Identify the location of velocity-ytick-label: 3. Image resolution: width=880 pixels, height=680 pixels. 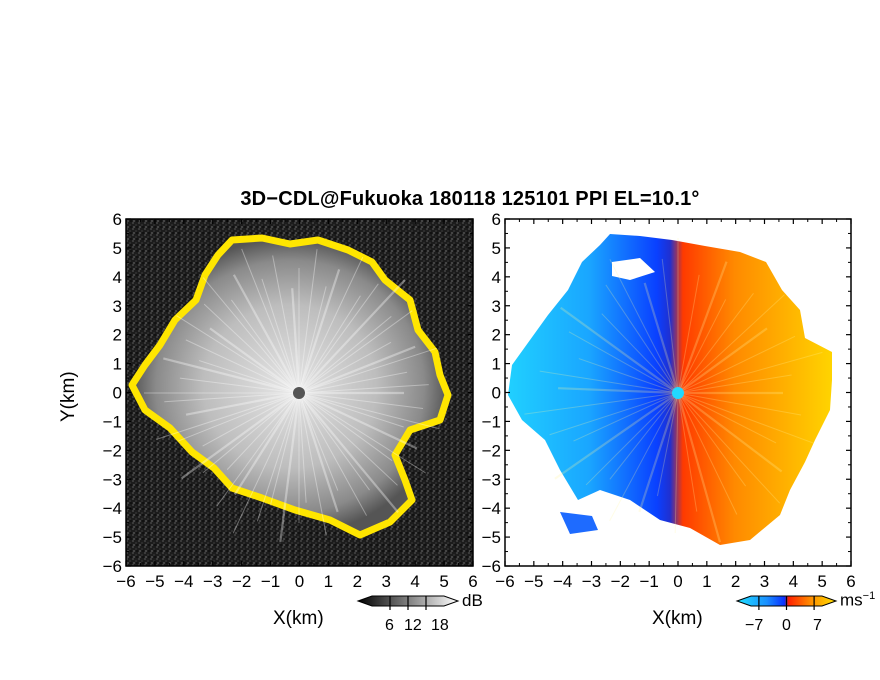
(496, 306).